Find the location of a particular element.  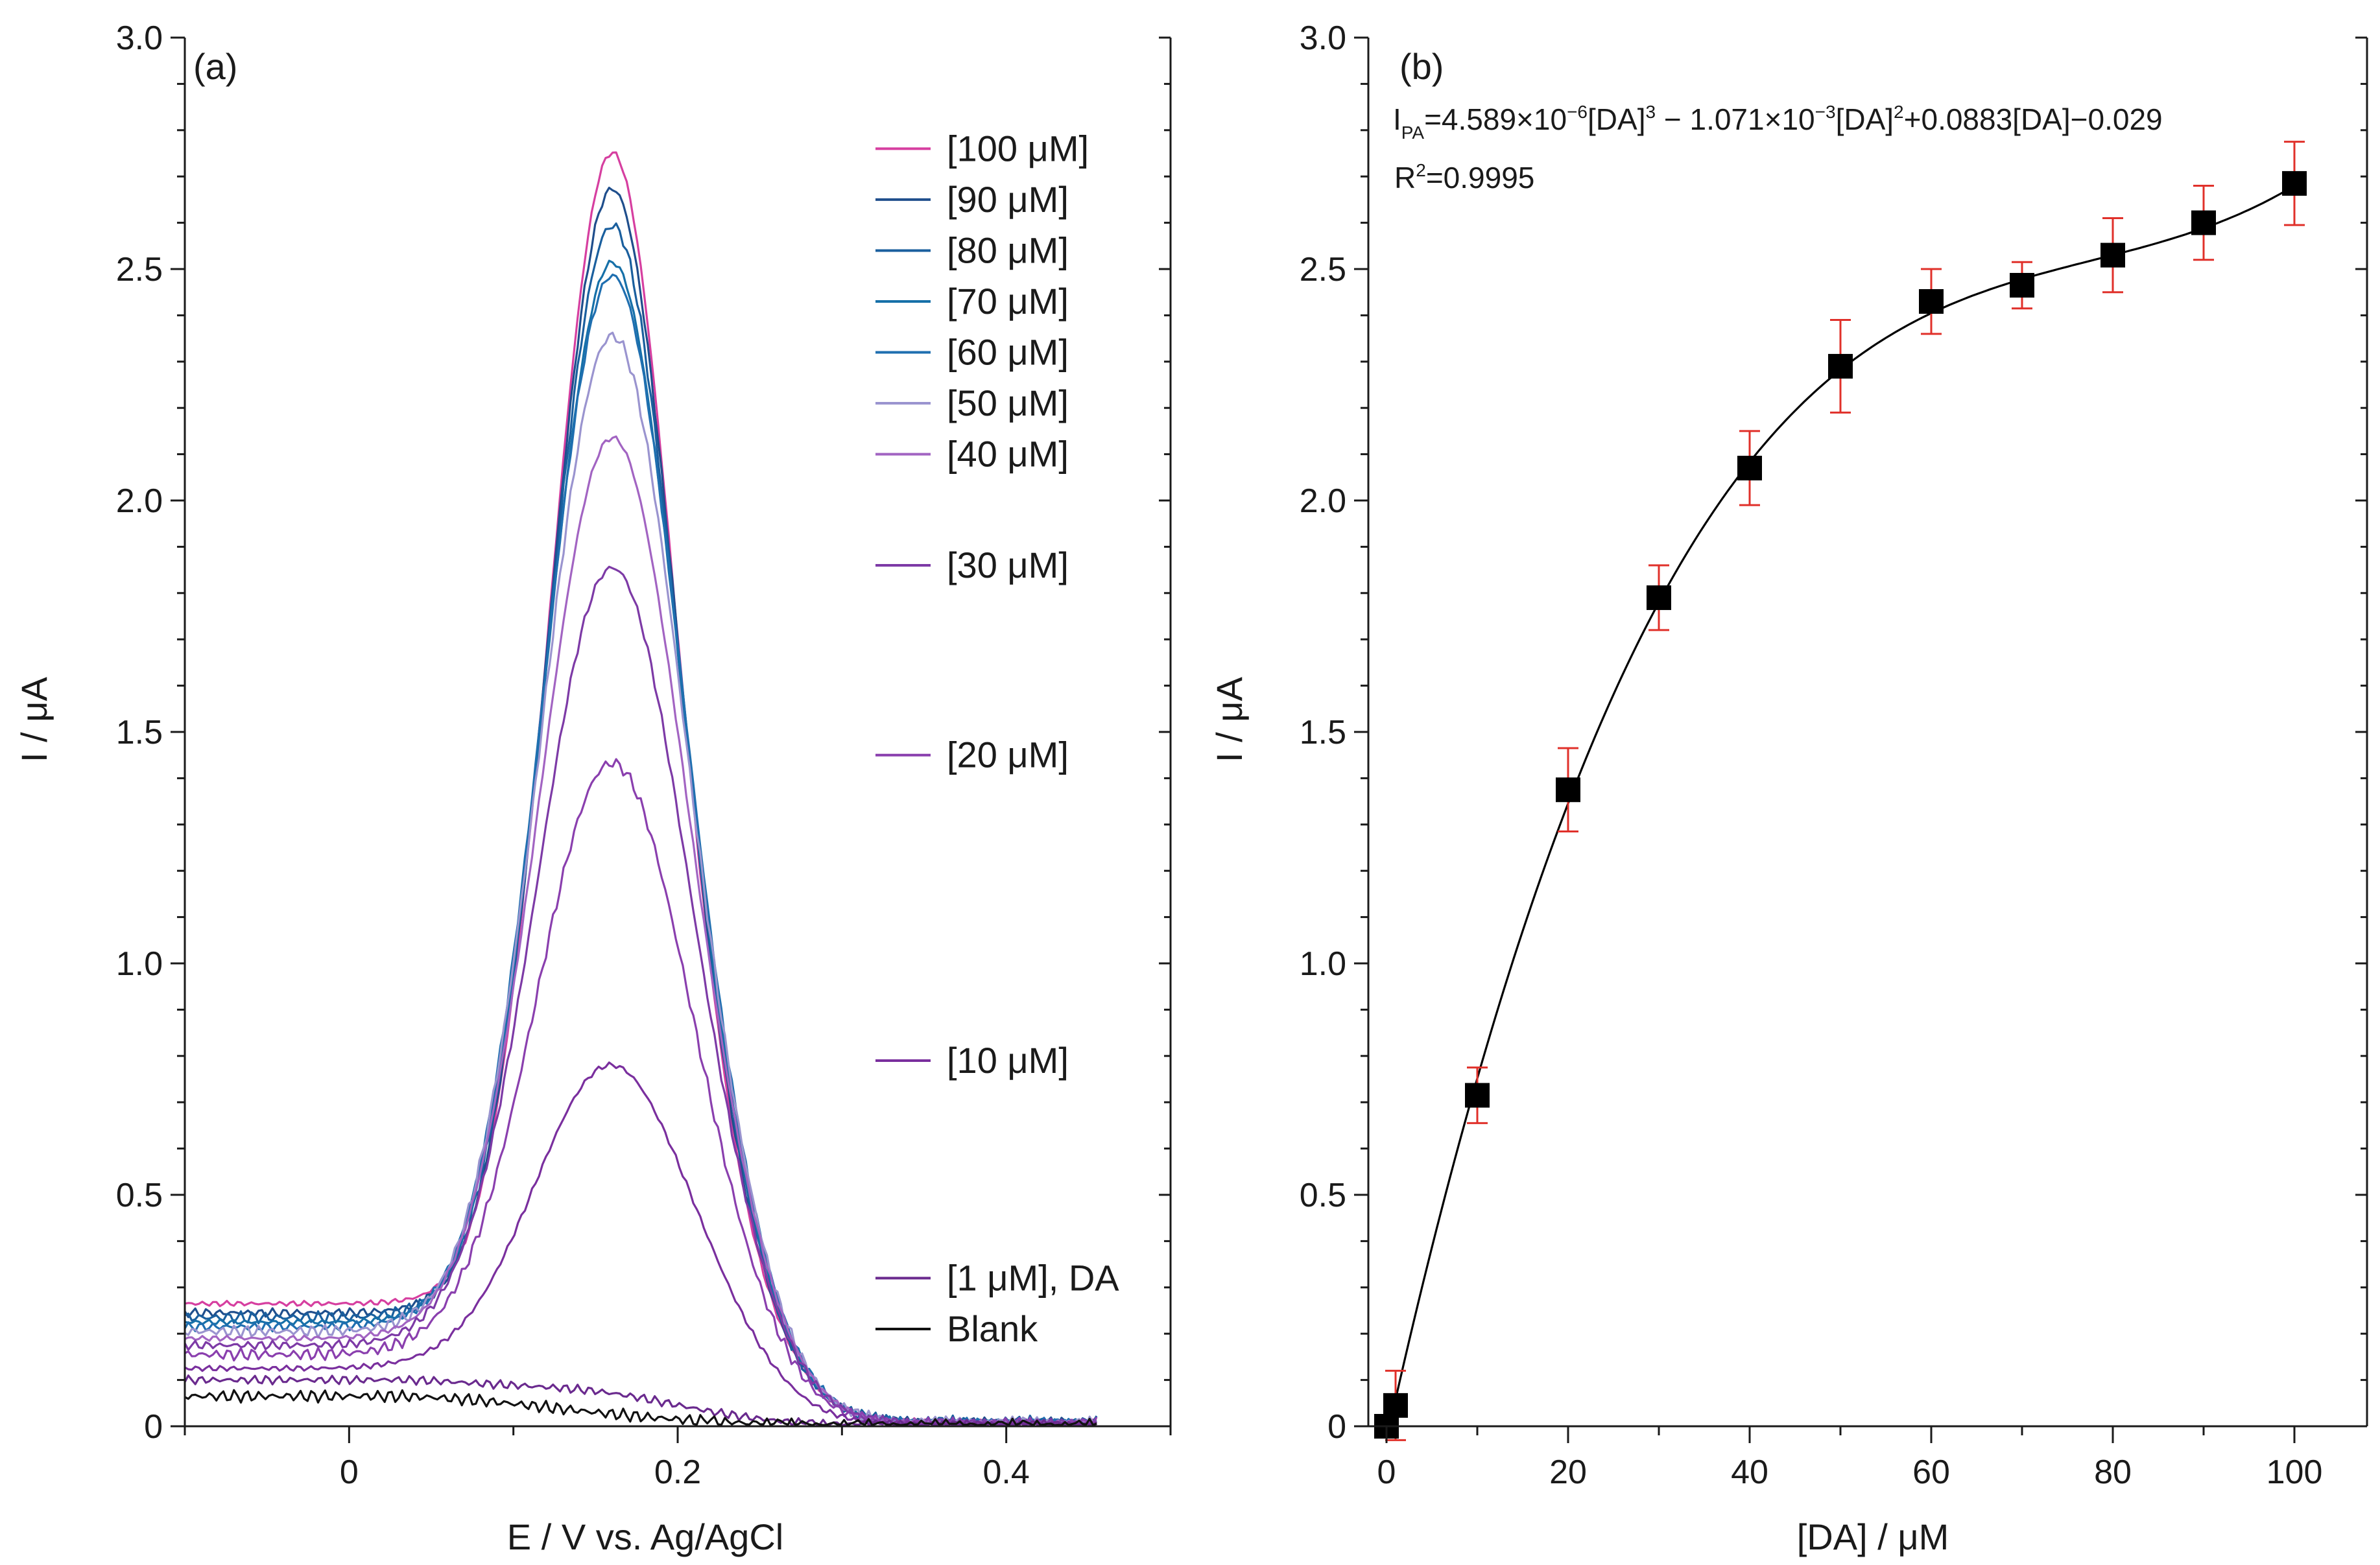

legend-label-5: [50 μM] is located at coordinates (1008, 402).